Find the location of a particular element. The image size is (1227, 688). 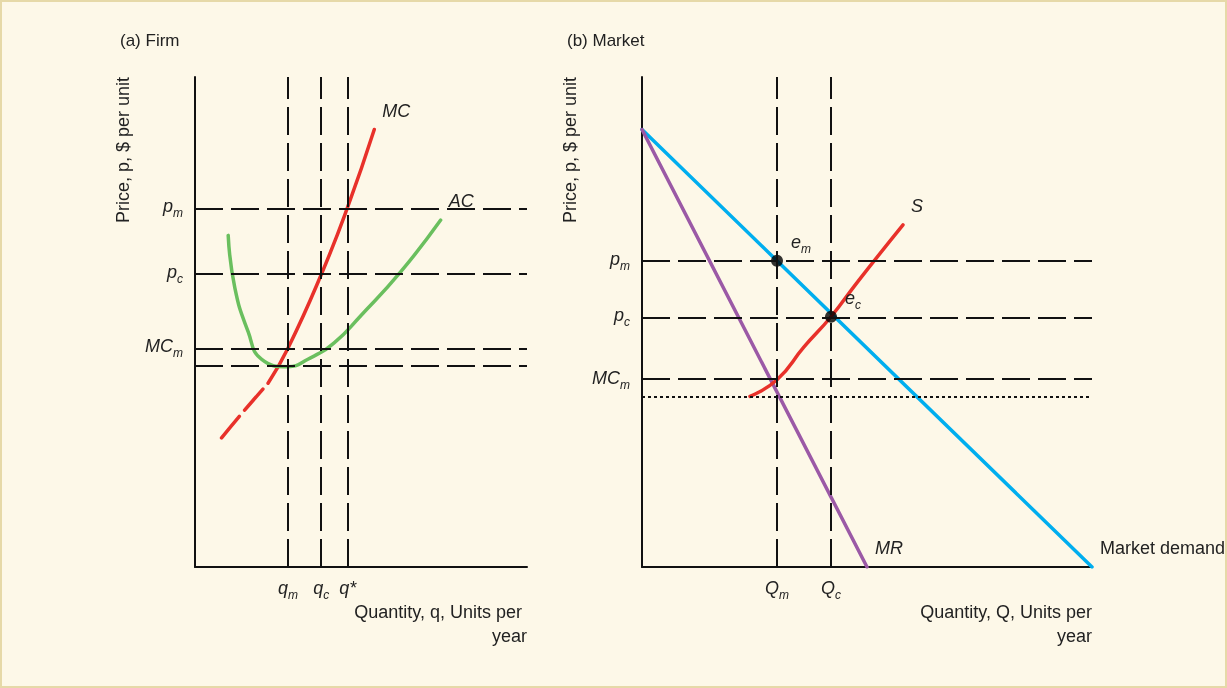

series-label: S is located at coordinates (917, 205).